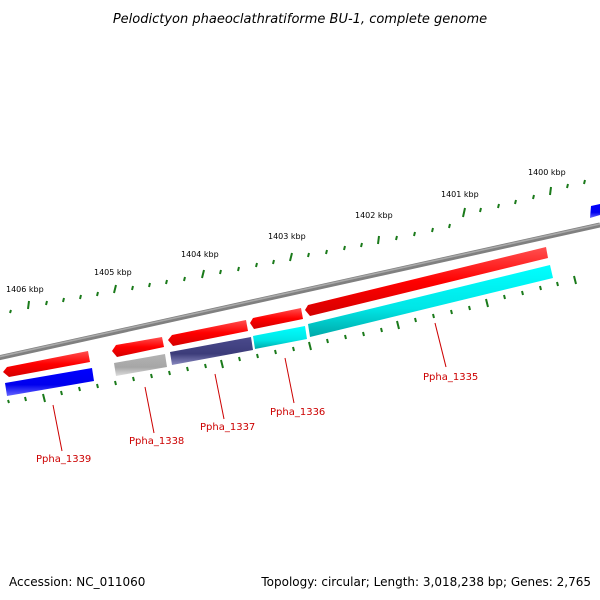  Describe the element at coordinates (113, 272) in the screenshot. I see `kbp-label: 1405 kbp` at that location.